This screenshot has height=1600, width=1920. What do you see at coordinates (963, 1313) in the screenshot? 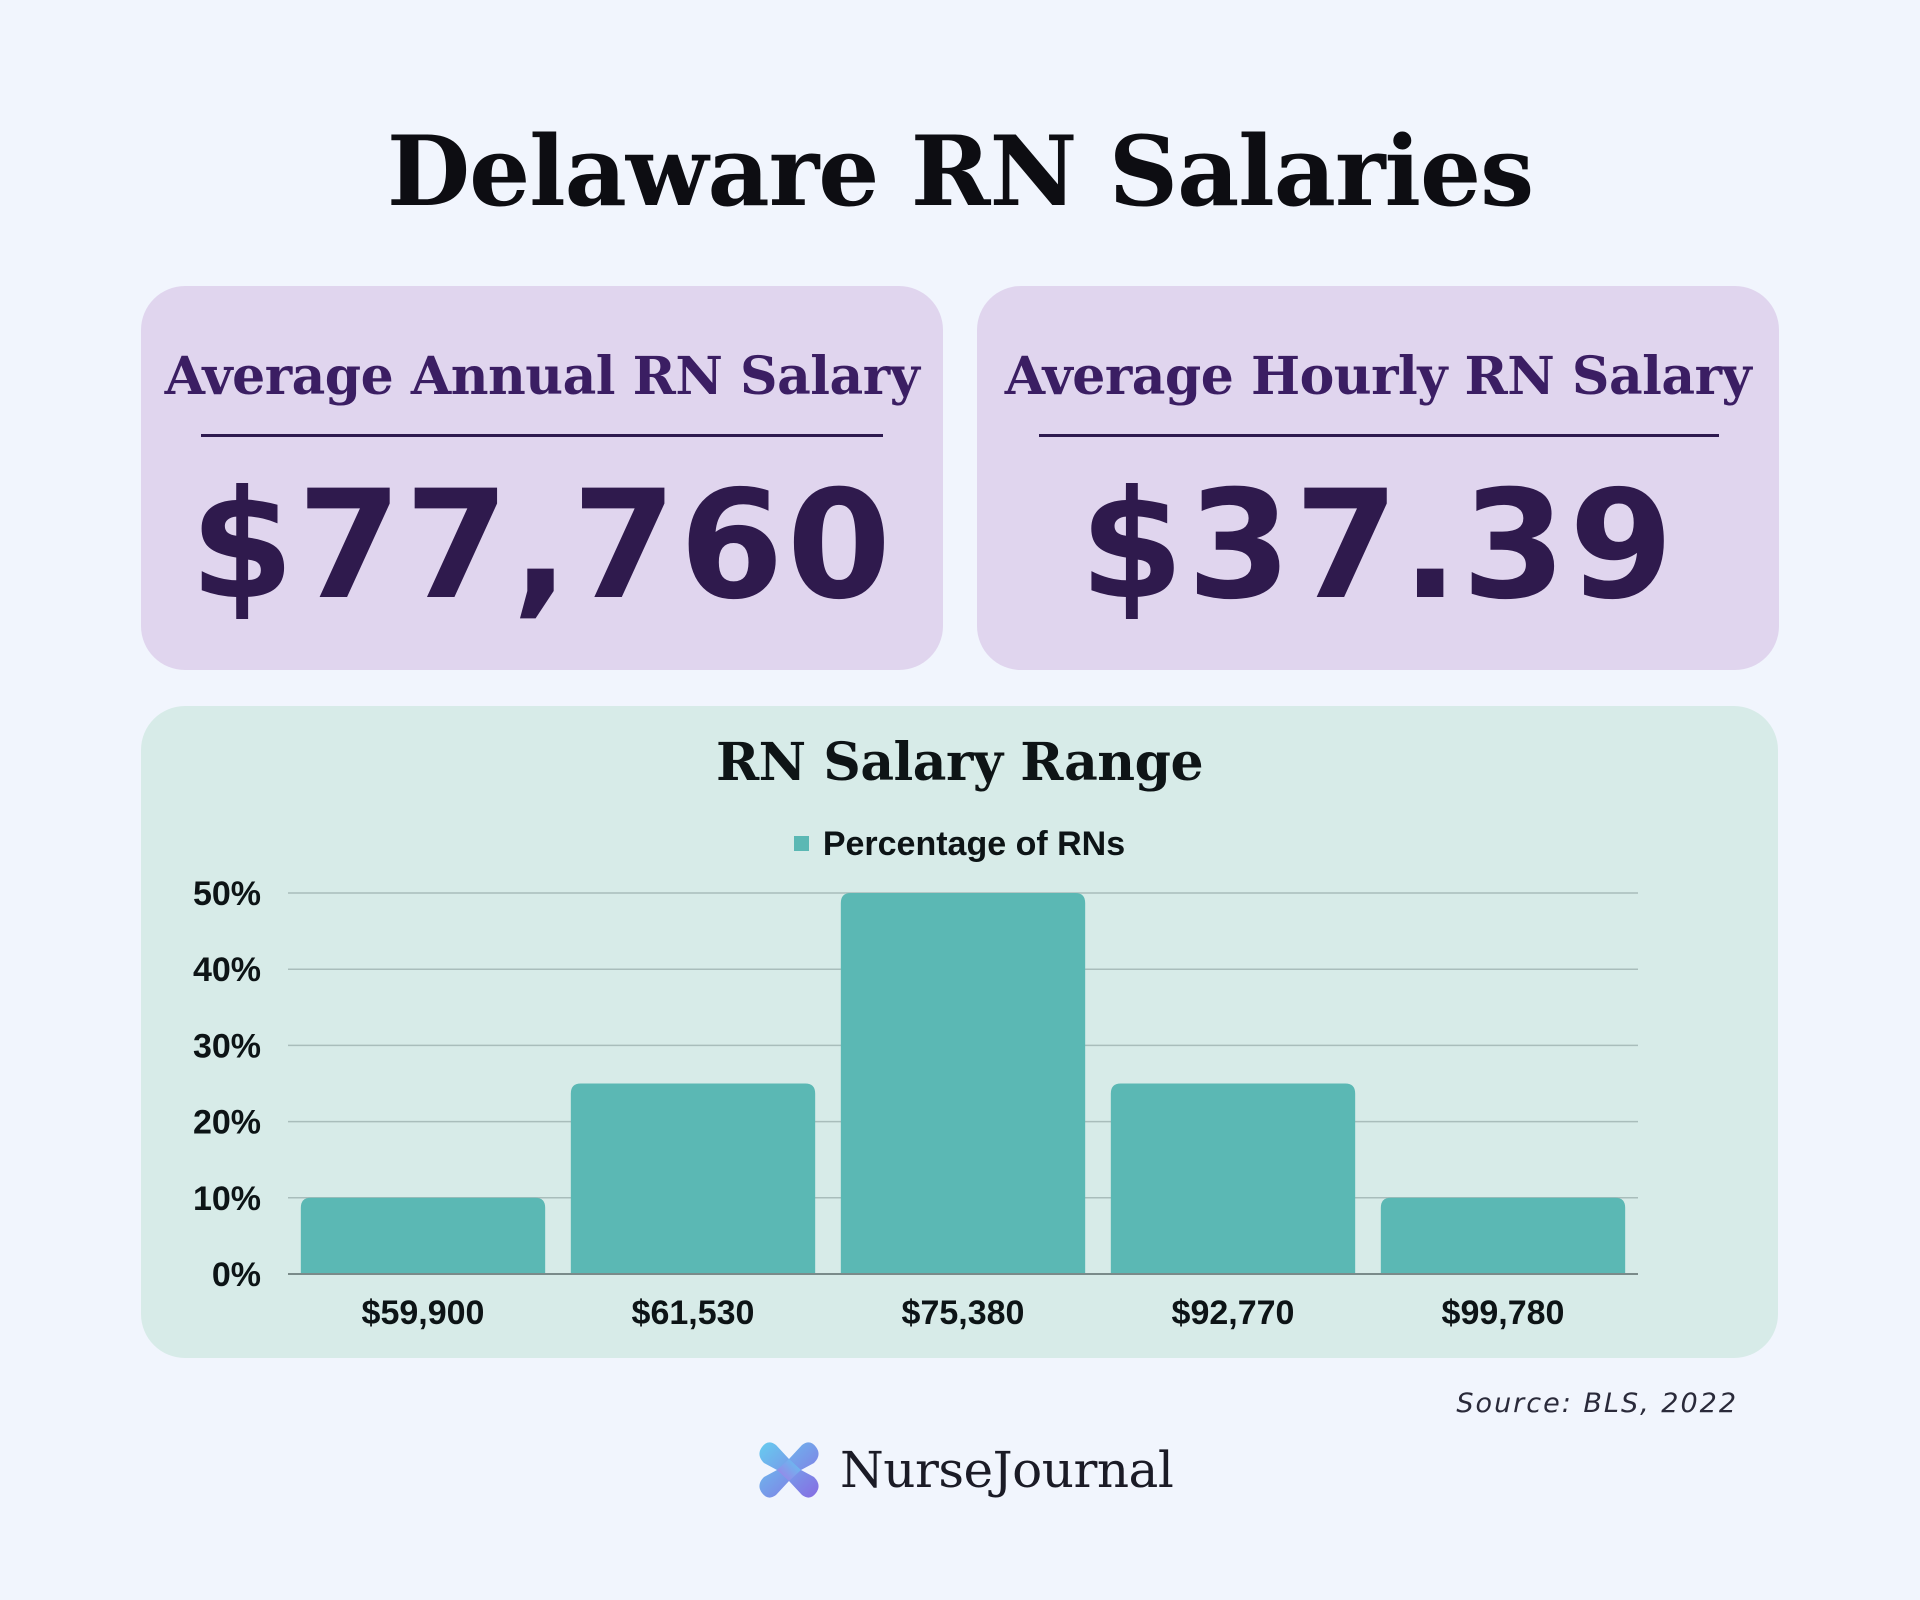
I see `x-tick-label: $75,380` at bounding box center [963, 1313].